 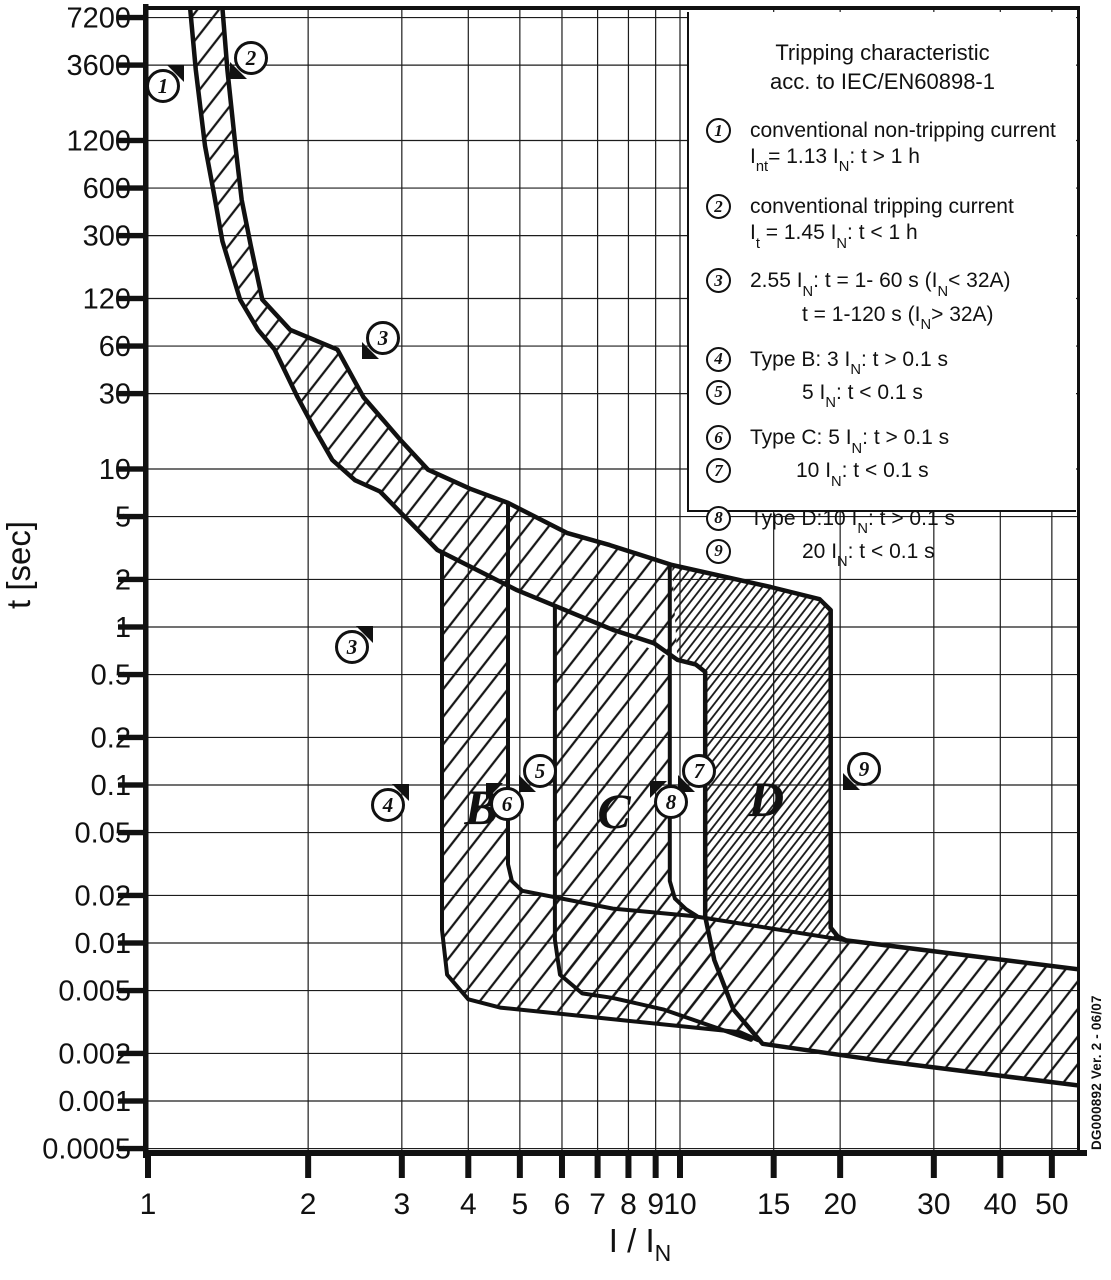 I want to click on legend-badge-8: 8, so click(x=718, y=518).